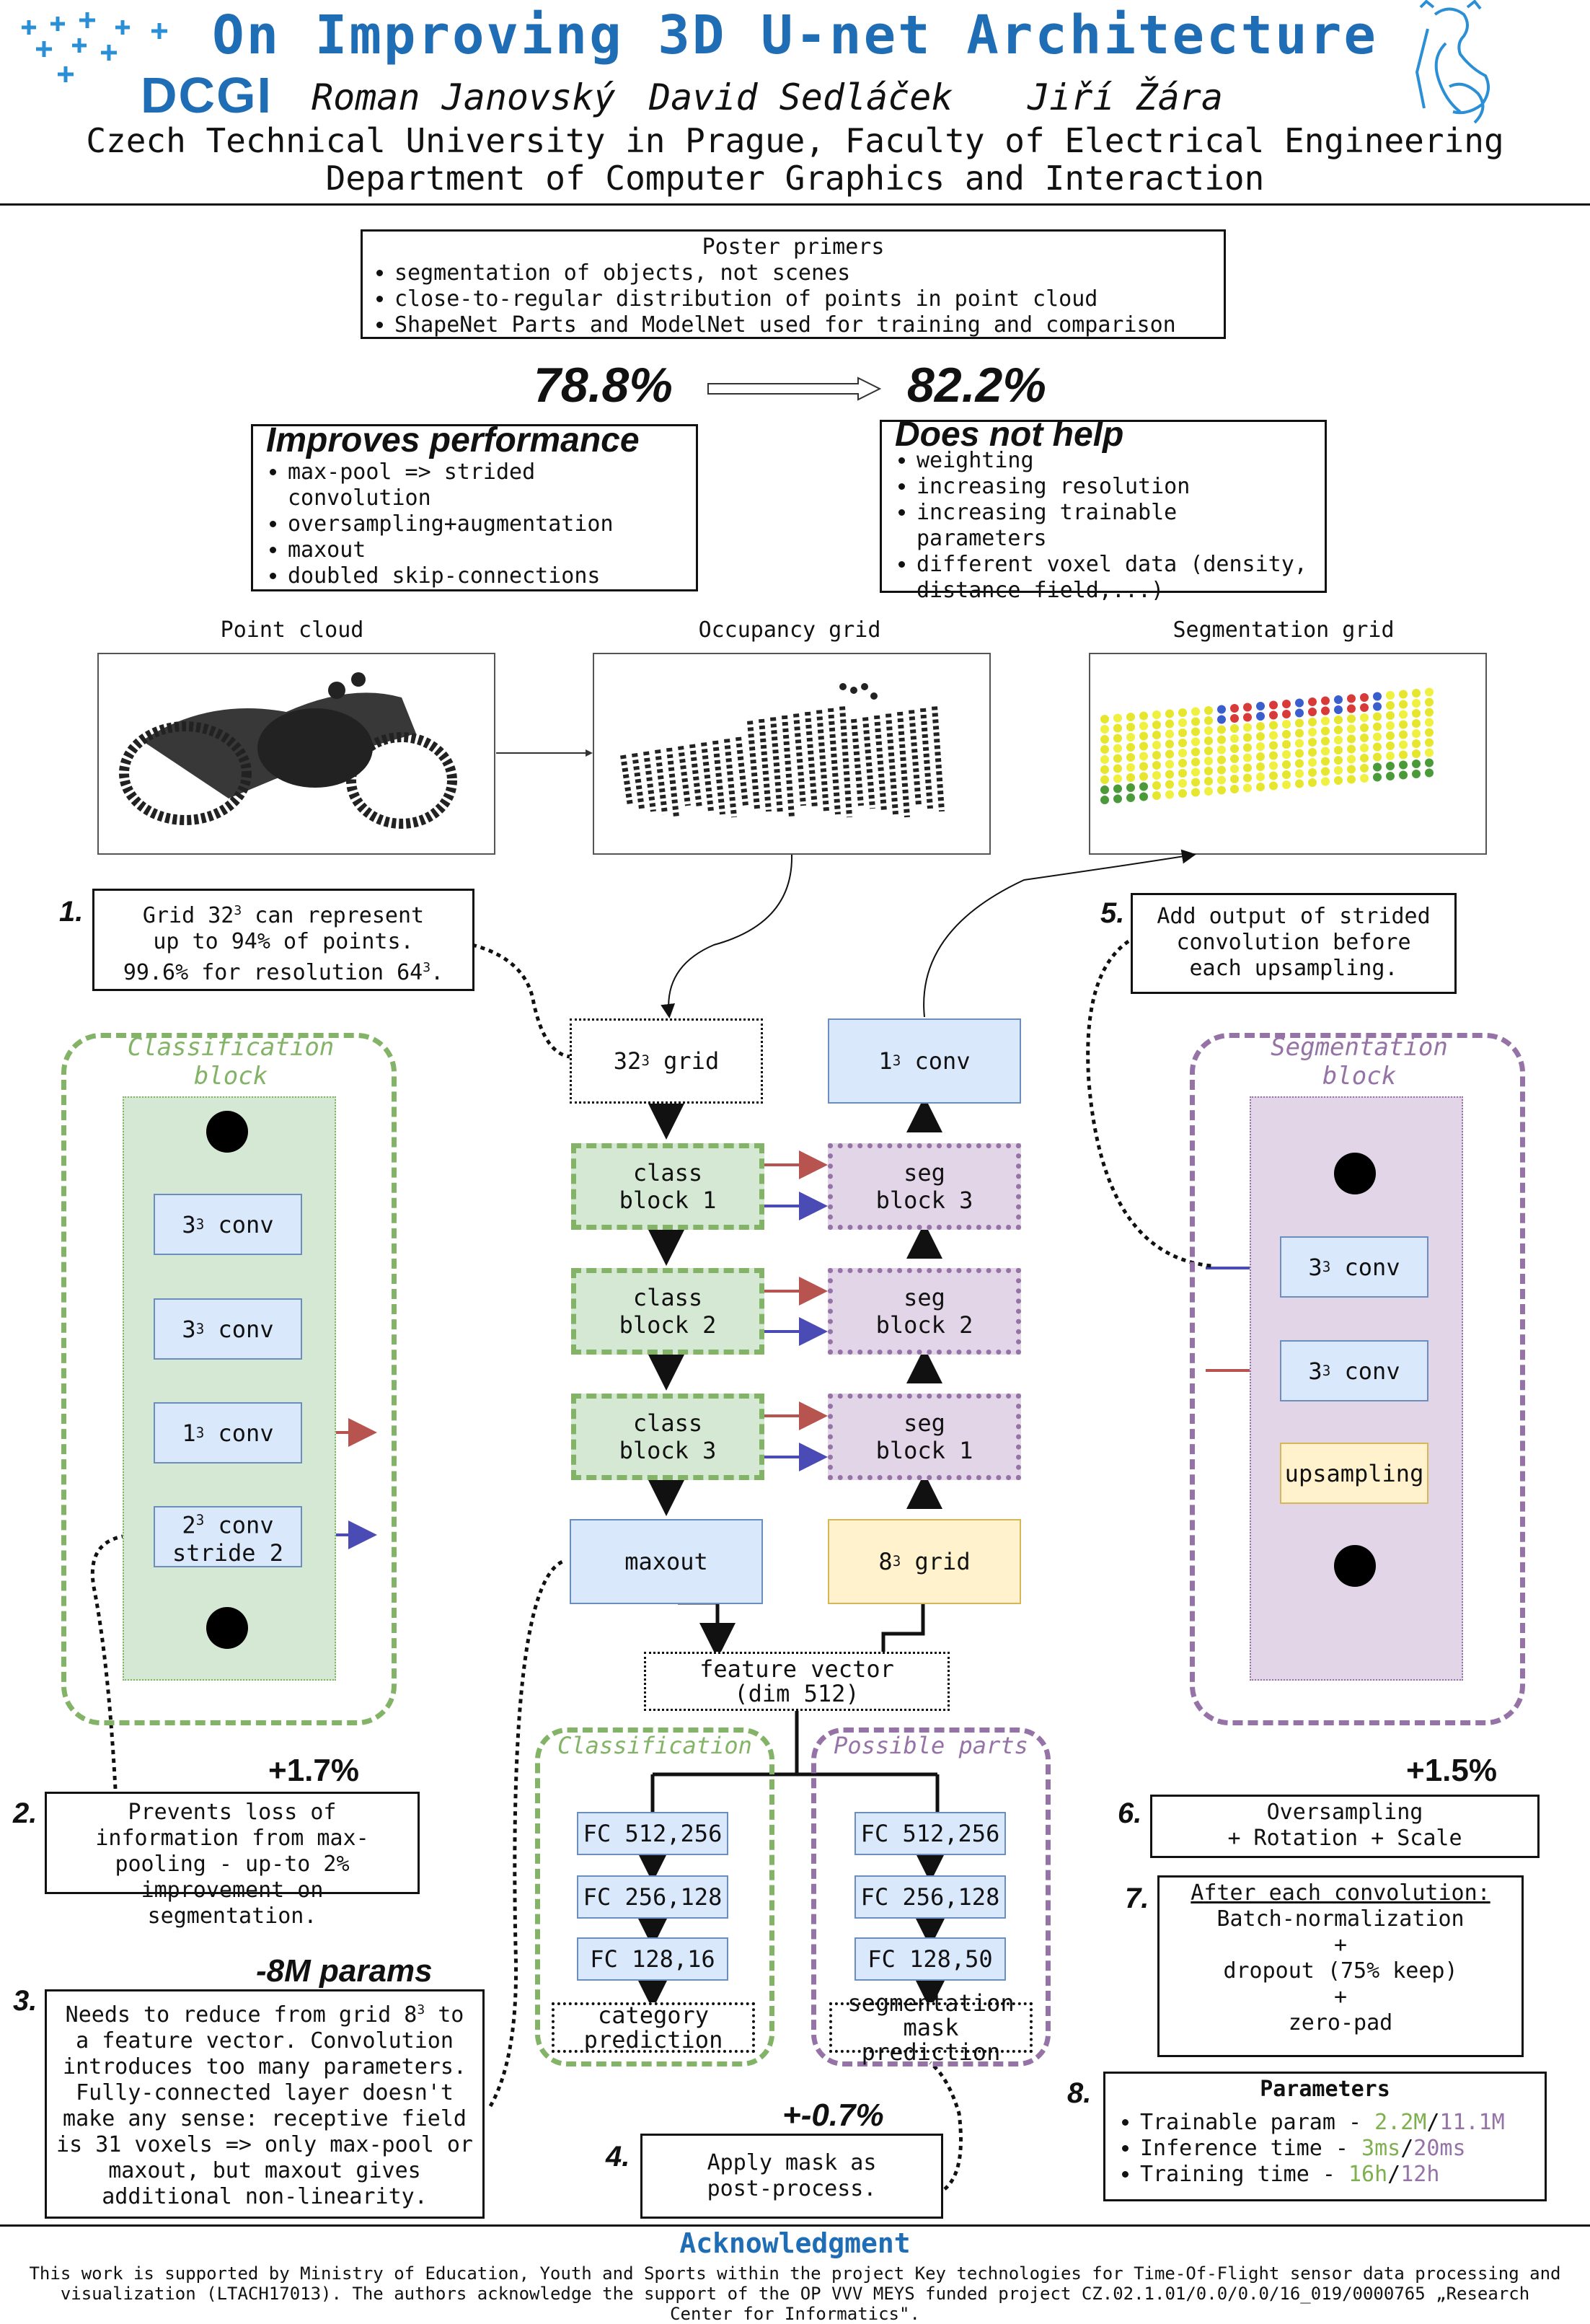  What do you see at coordinates (231, 1062) in the screenshot?
I see `classification-block-label: Classification block` at bounding box center [231, 1062].